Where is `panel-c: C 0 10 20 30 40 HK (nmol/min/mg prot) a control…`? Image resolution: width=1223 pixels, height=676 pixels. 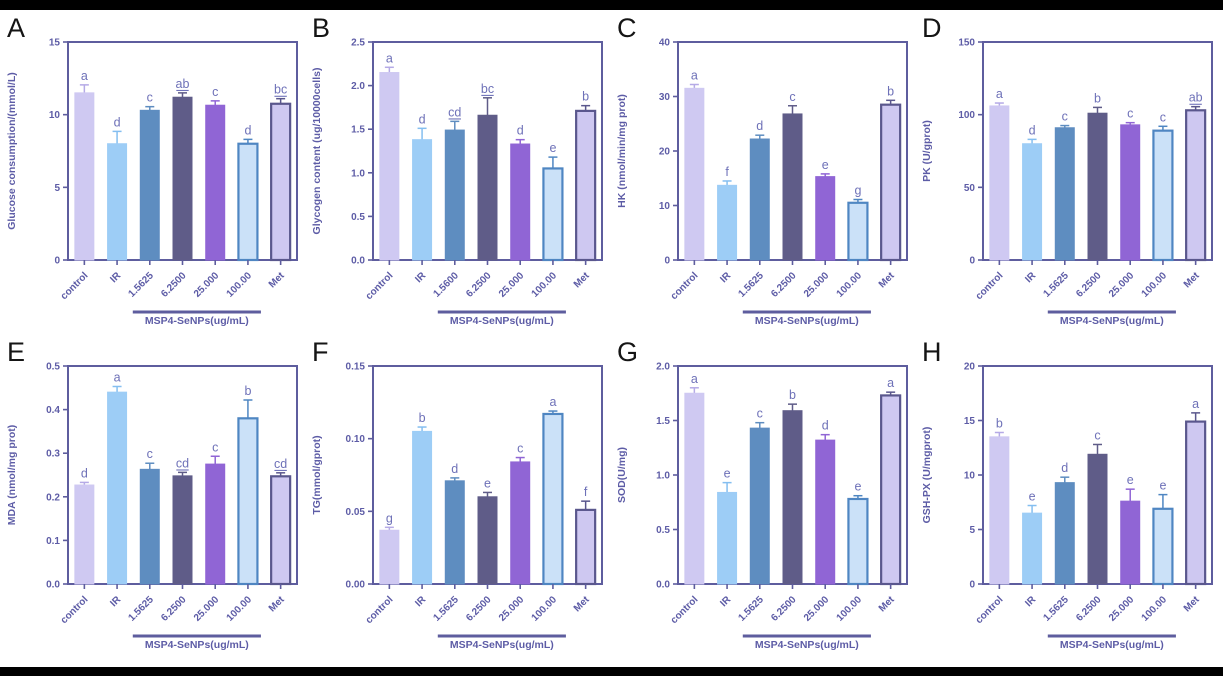
panel-c: C 0 10 20 30 40 HK (nmol/min/mg prot) a control… is located at coordinates (762, 176).